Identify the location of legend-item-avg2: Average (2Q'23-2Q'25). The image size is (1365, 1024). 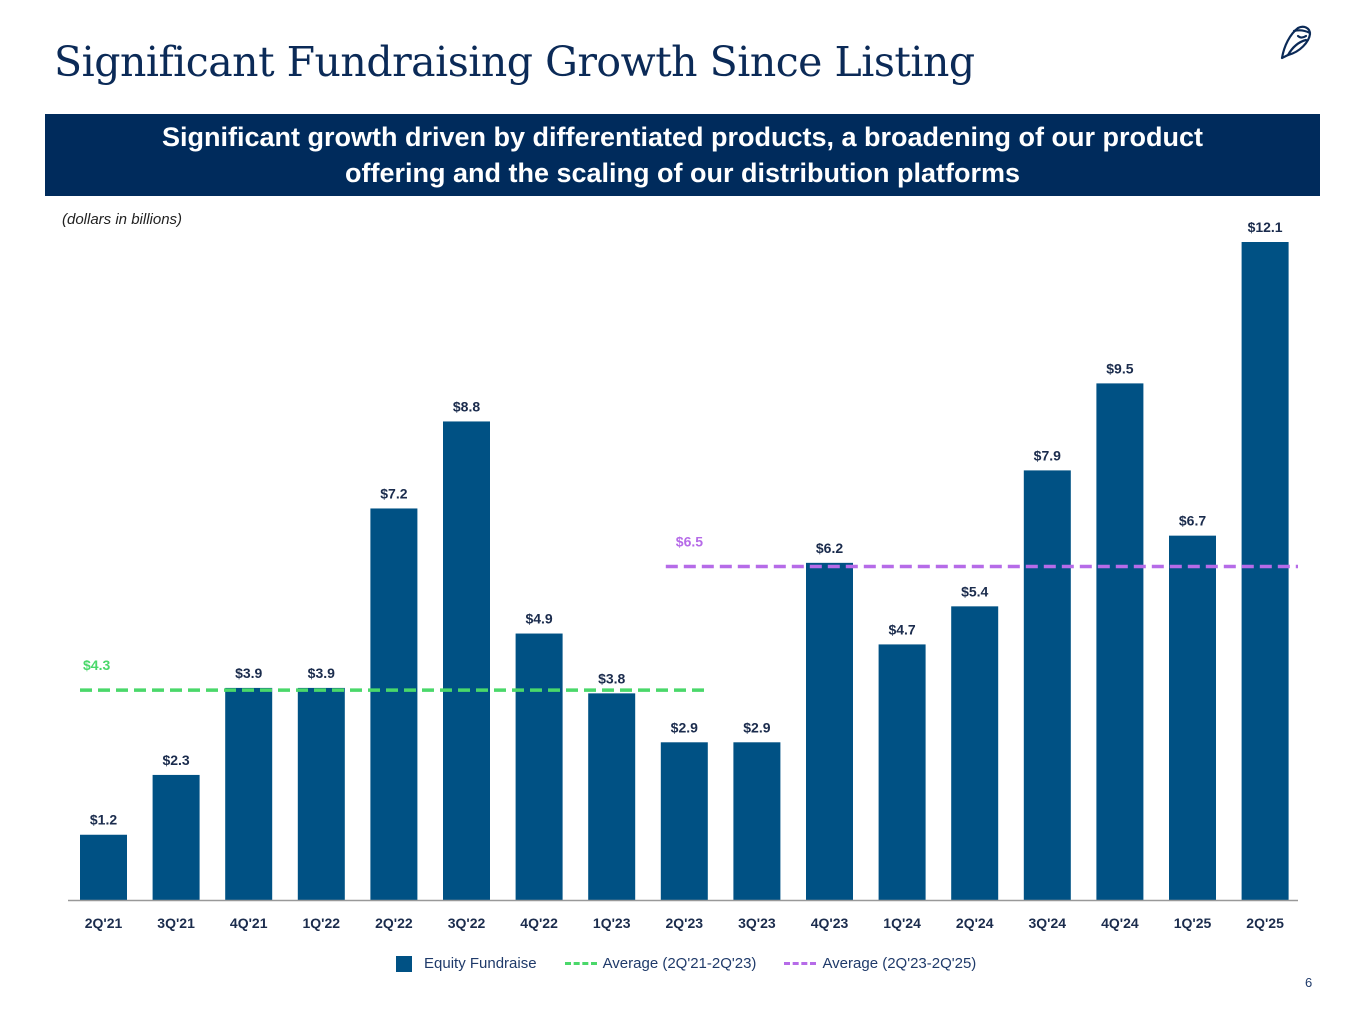
(880, 963).